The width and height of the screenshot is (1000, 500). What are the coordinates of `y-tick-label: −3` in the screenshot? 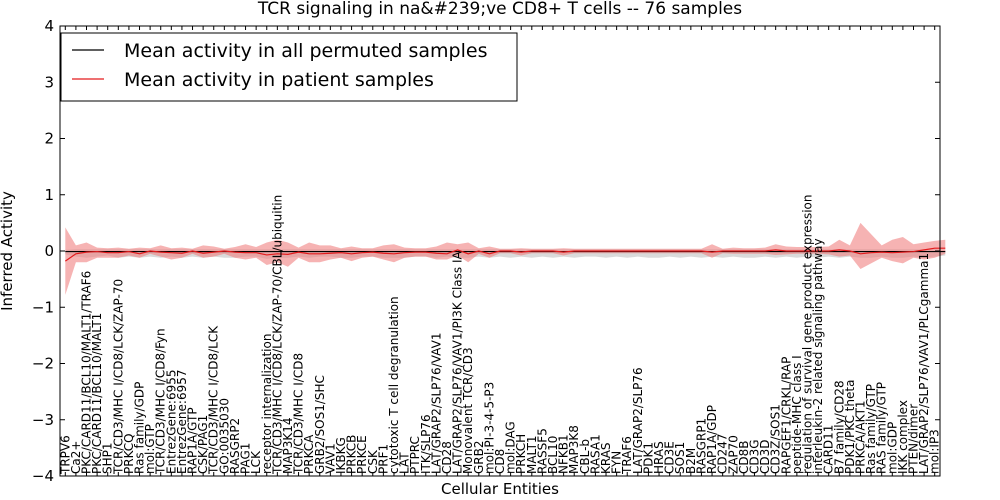 It's located at (43, 420).